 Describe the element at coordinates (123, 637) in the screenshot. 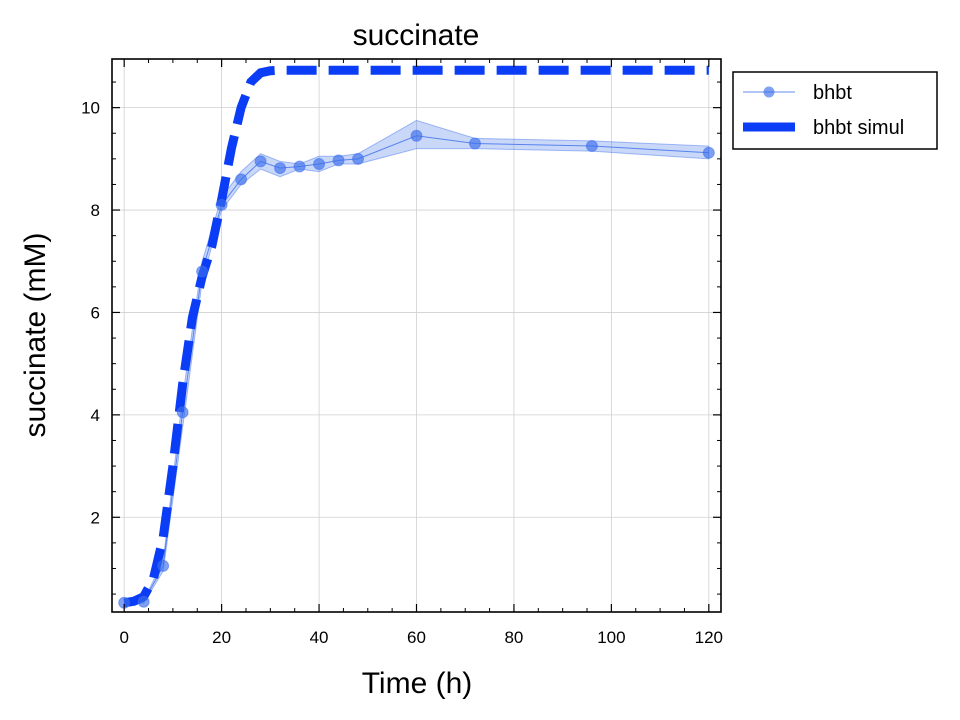

I see `x-tick-label: 0` at that location.